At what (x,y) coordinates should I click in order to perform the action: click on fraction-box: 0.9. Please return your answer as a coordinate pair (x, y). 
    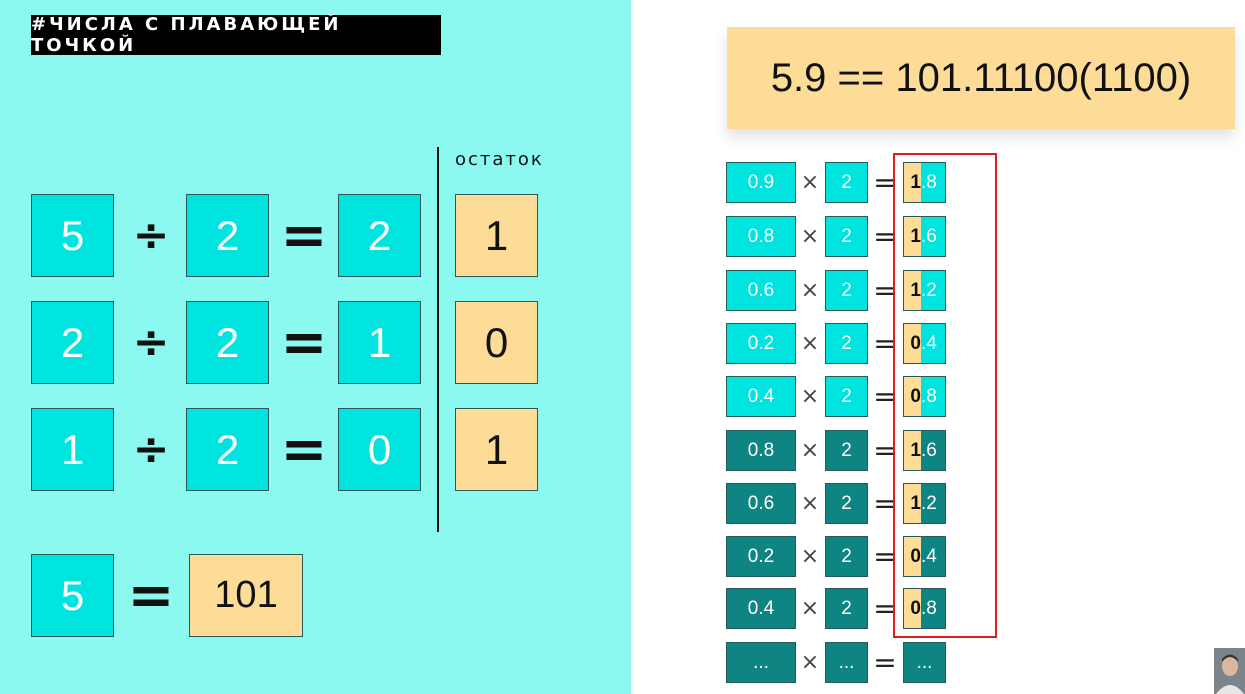
    Looking at the image, I should click on (761, 182).